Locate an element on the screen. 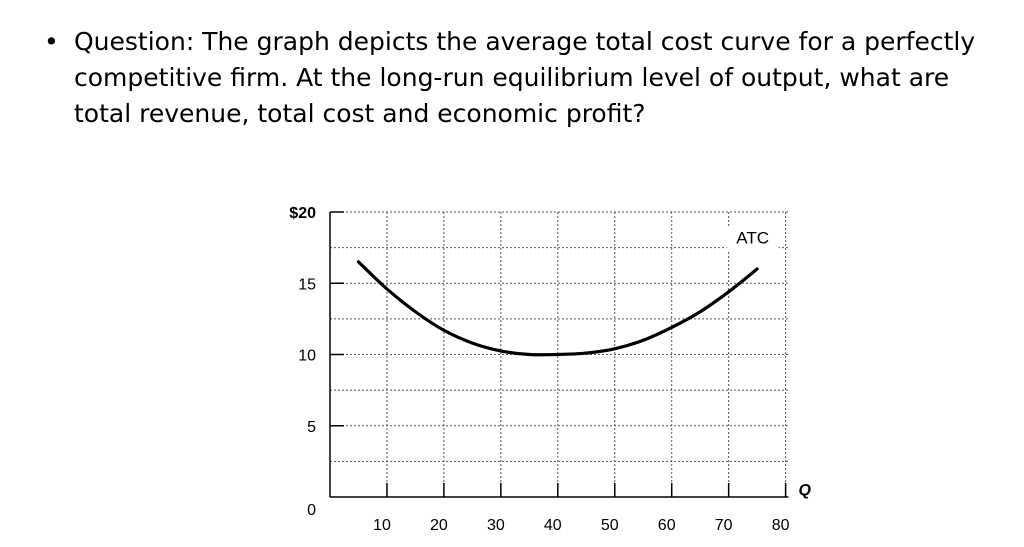  atc-curve is located at coordinates (557, 308).